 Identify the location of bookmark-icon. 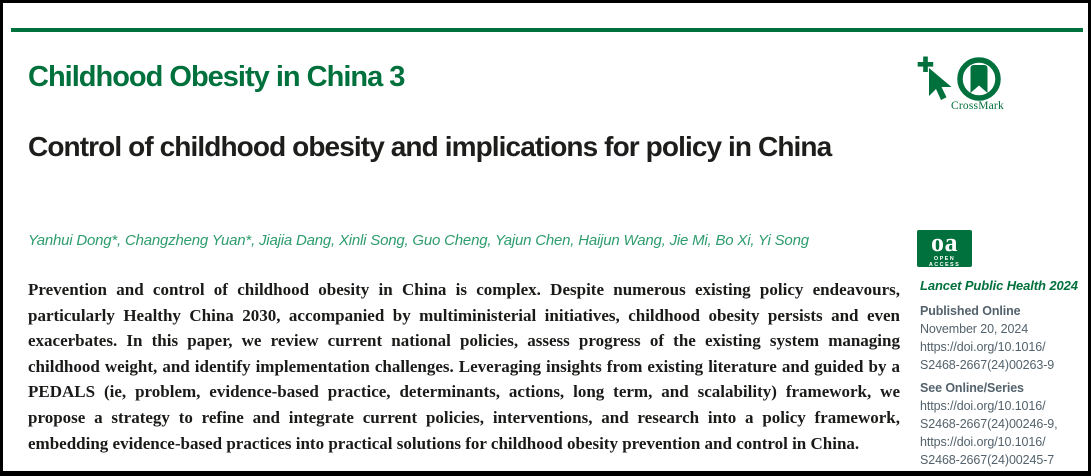
(979, 79).